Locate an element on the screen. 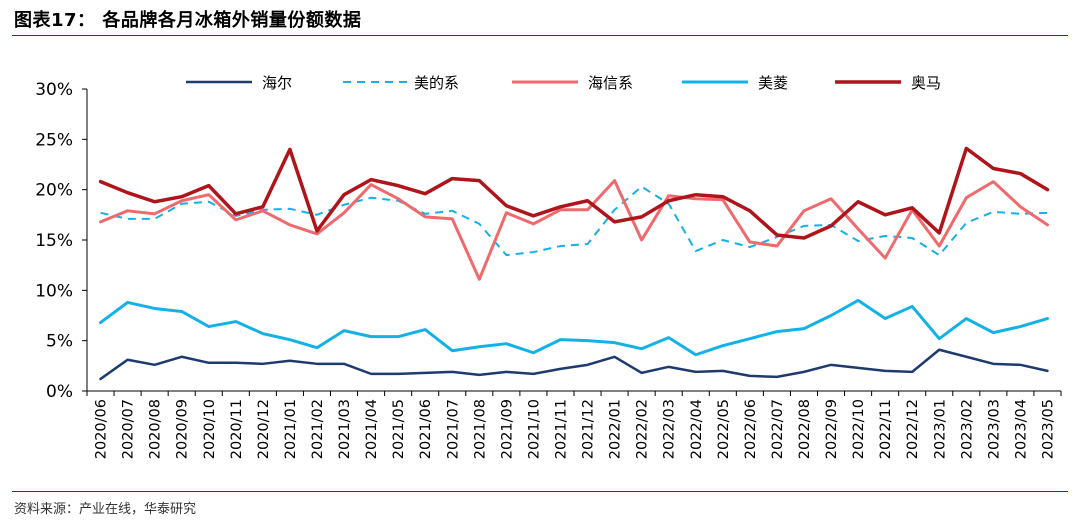 This screenshot has width=1080, height=527. x-tick-label: 2020/12 is located at coordinates (264, 429).